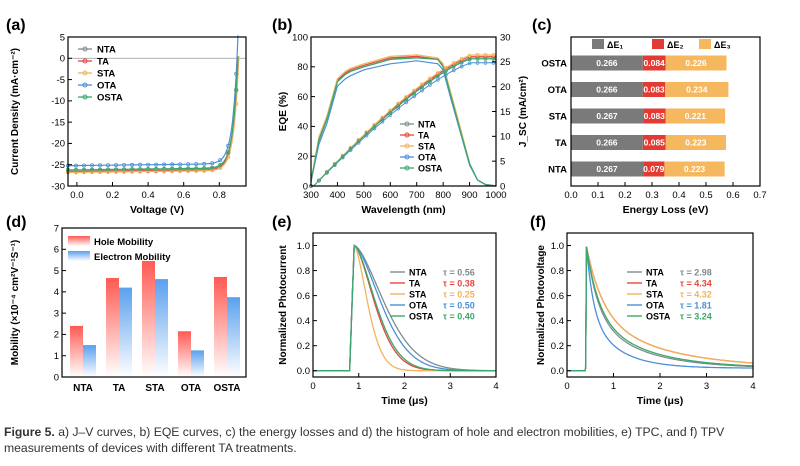 The image size is (800, 466). I want to click on bar-sta-de1, so click(607, 116).